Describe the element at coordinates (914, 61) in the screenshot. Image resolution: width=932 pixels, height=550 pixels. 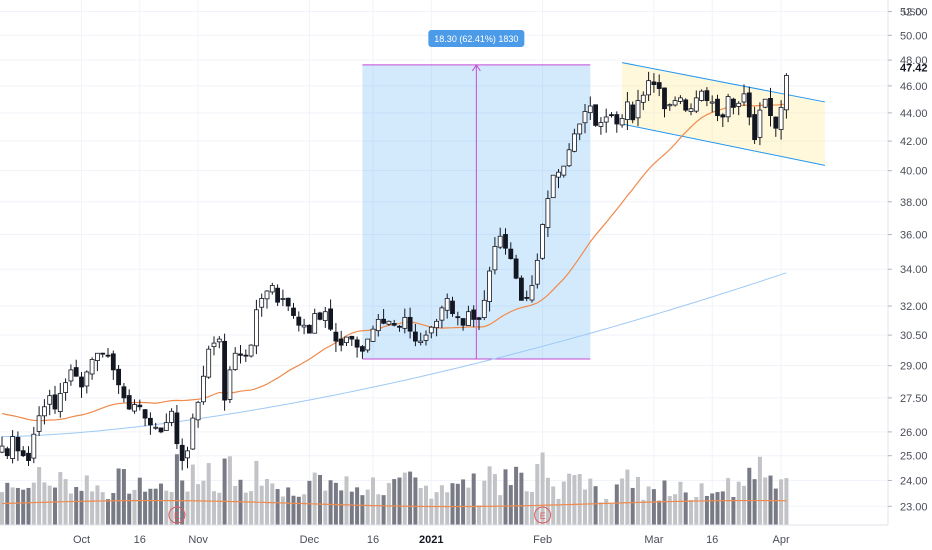
I see `price-tick-label: 48.00` at that location.